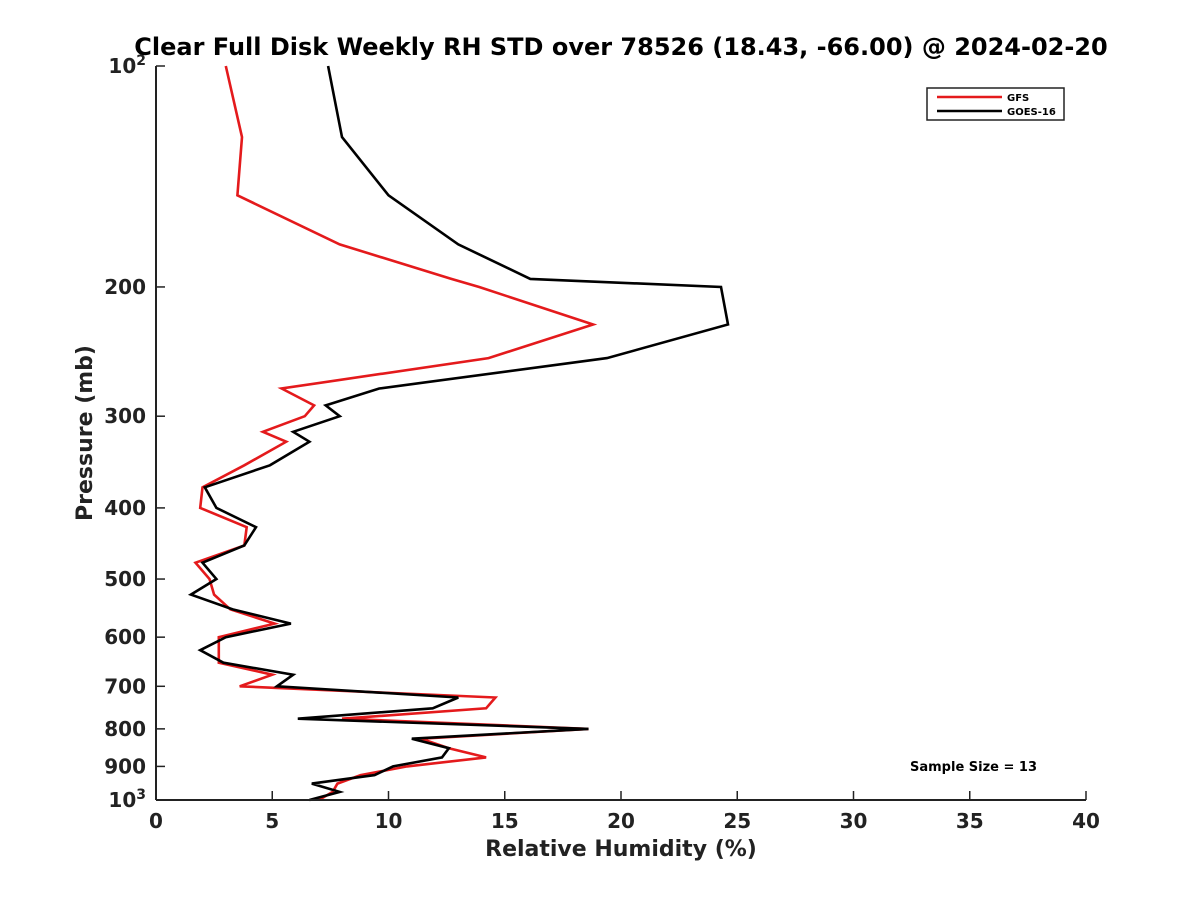 The width and height of the screenshot is (1200, 900). What do you see at coordinates (1031, 112) in the screenshot?
I see `legend-label-goes16: GOES-16` at bounding box center [1031, 112].